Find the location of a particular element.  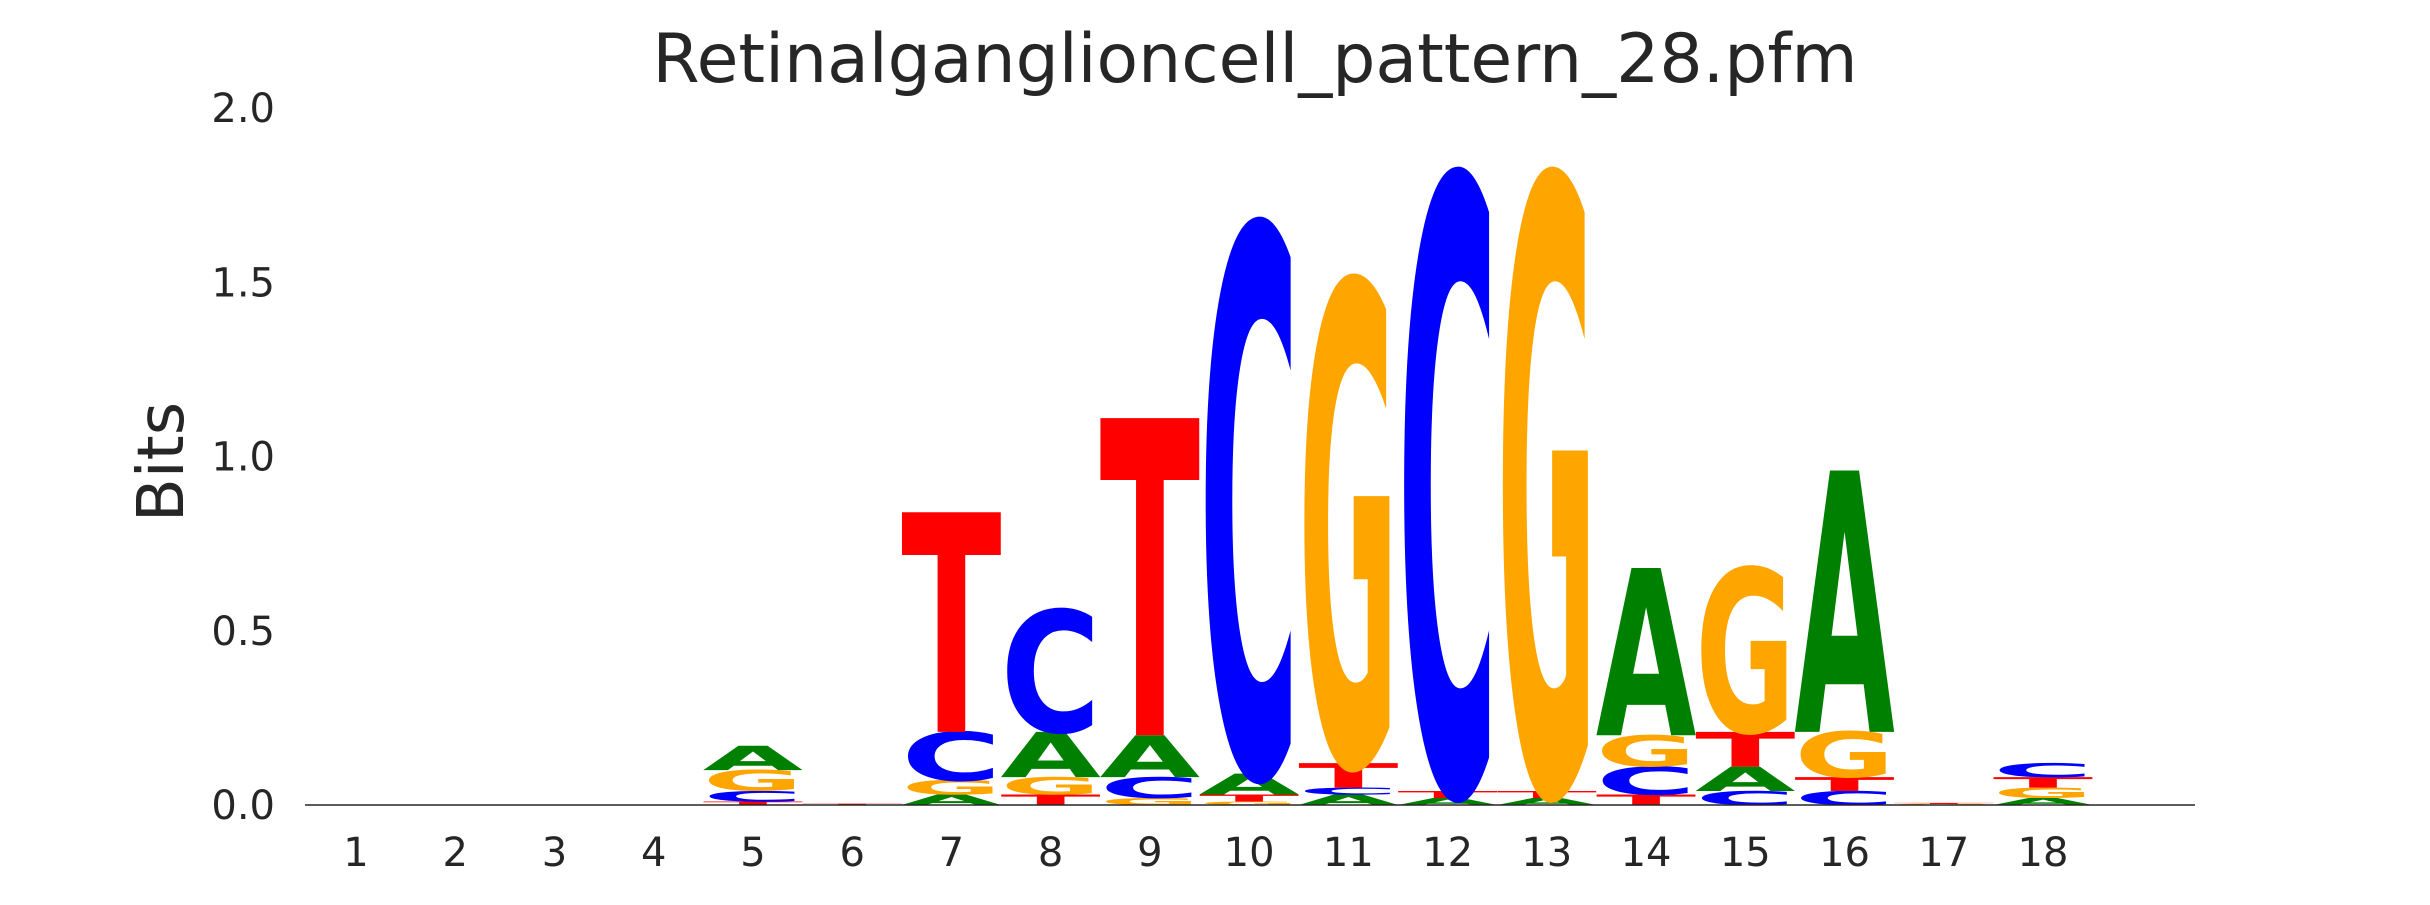

y-tick-label: 1.0 is located at coordinates (243, 458).